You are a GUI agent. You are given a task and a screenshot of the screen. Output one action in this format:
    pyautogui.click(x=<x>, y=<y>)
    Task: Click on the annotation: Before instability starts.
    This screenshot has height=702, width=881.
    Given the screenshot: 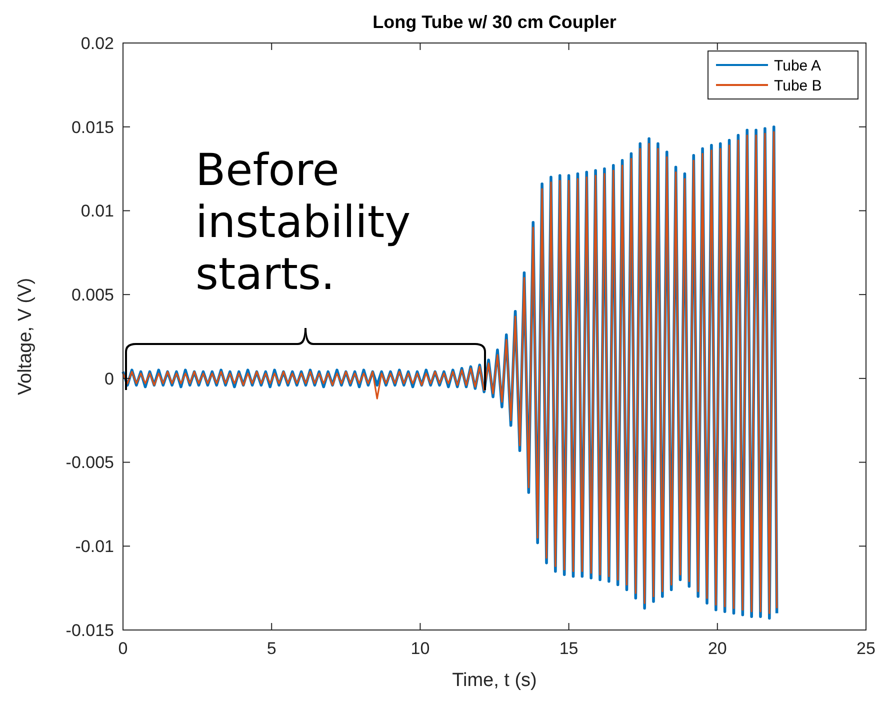 What is the action you would take?
    pyautogui.click(x=303, y=222)
    